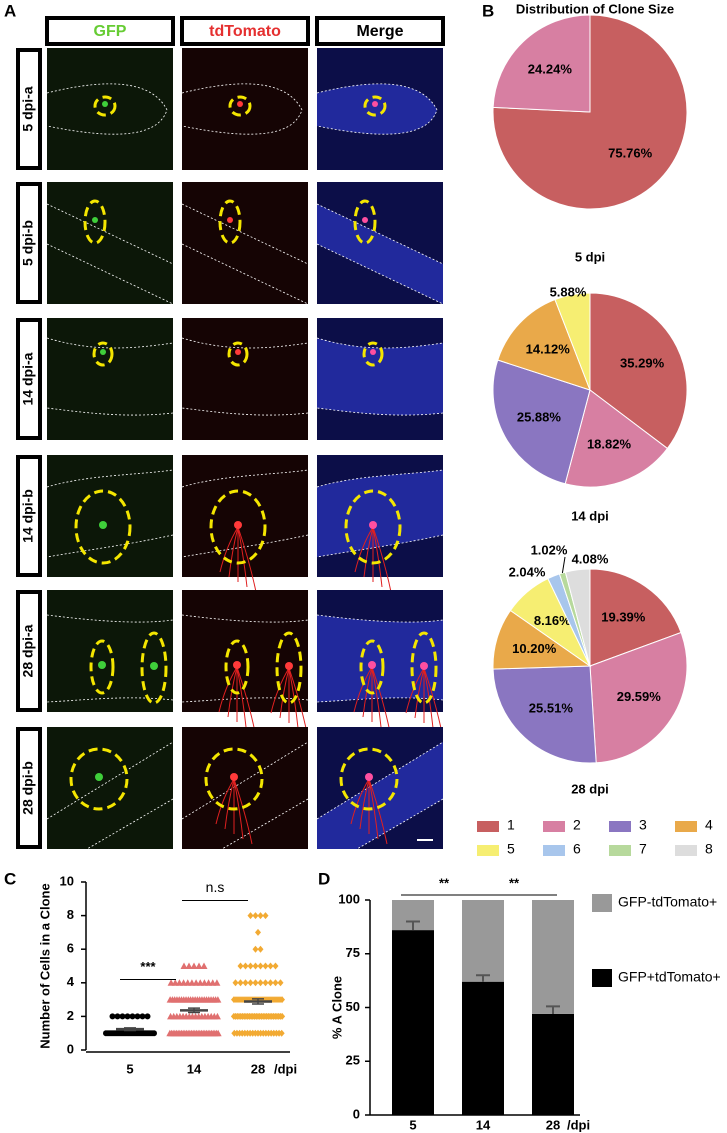 This screenshot has width=727, height=1133. What do you see at coordinates (590, 256) in the screenshot?
I see `pie-caption: 5 dpi` at bounding box center [590, 256].